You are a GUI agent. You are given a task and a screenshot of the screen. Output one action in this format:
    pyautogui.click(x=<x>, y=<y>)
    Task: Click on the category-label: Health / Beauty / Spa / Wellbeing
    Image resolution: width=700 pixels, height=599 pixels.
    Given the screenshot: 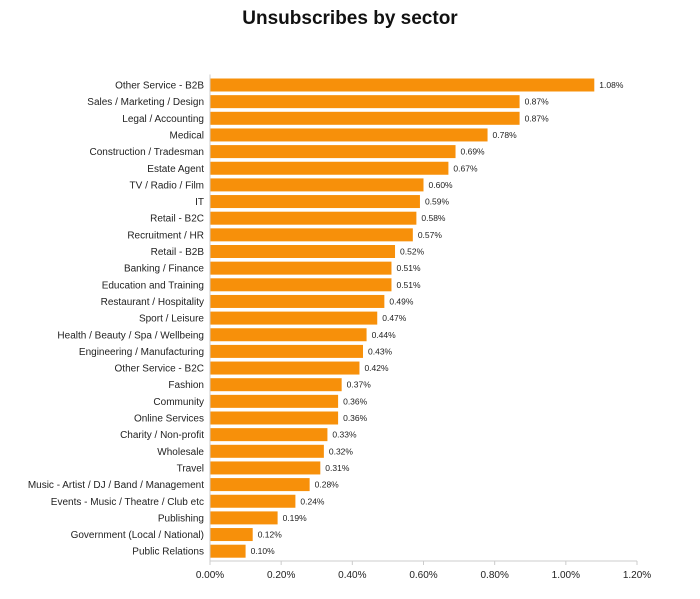 What is the action you would take?
    pyautogui.click(x=130, y=335)
    